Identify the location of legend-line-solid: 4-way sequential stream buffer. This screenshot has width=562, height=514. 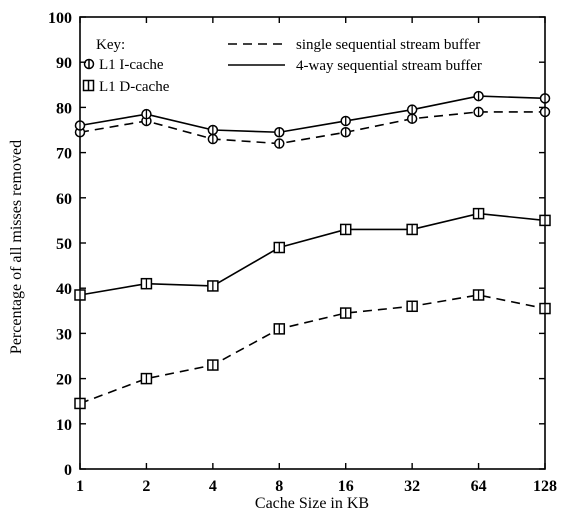
(355, 66).